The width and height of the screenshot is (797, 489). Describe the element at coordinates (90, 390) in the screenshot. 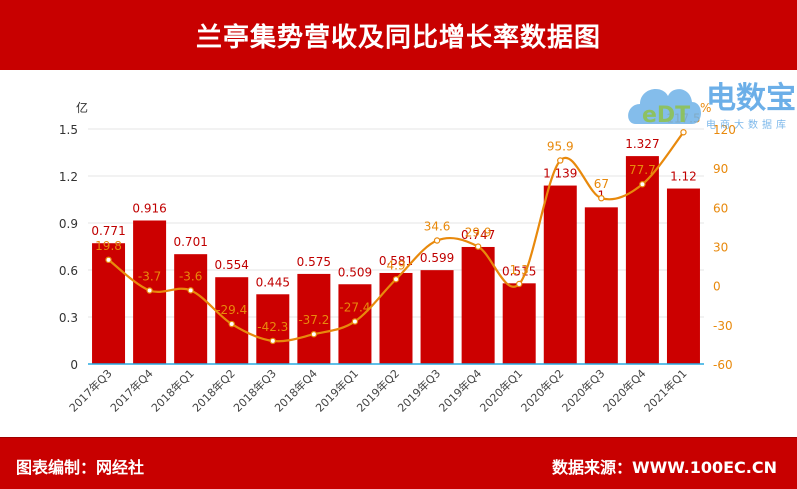

I see `svg-text: 2017年Q3` at that location.